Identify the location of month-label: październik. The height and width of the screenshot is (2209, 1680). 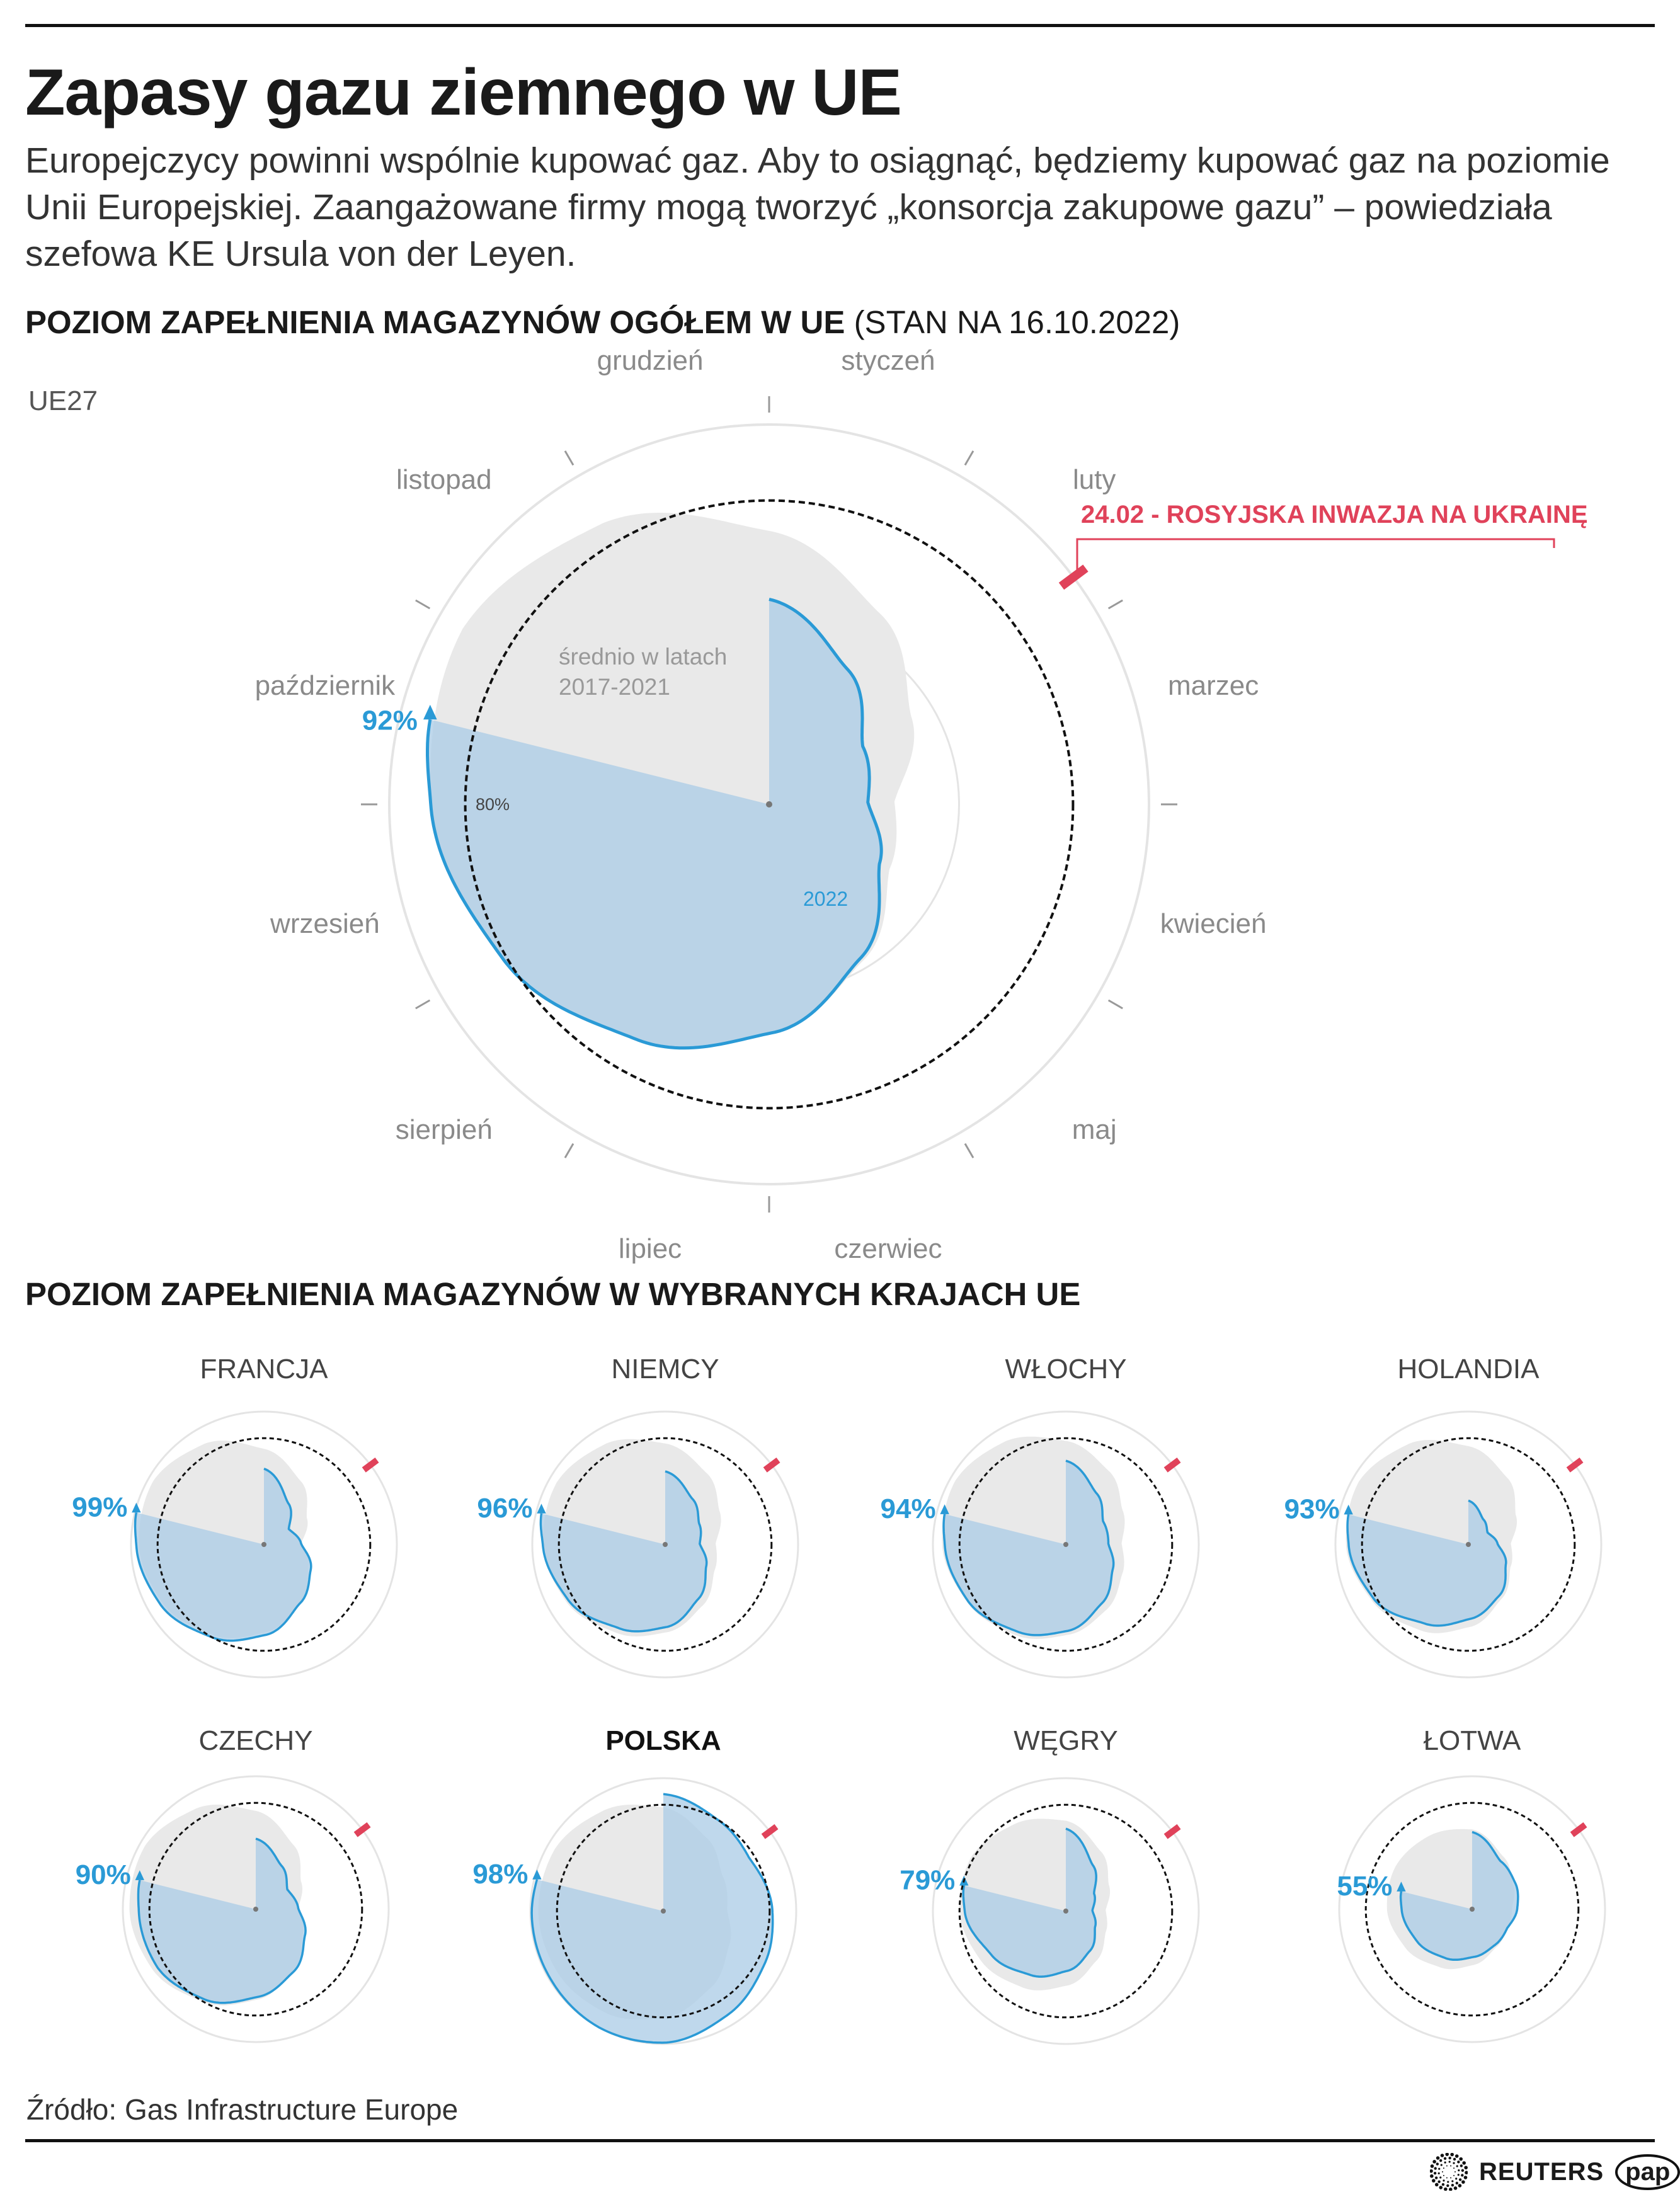
(325, 686).